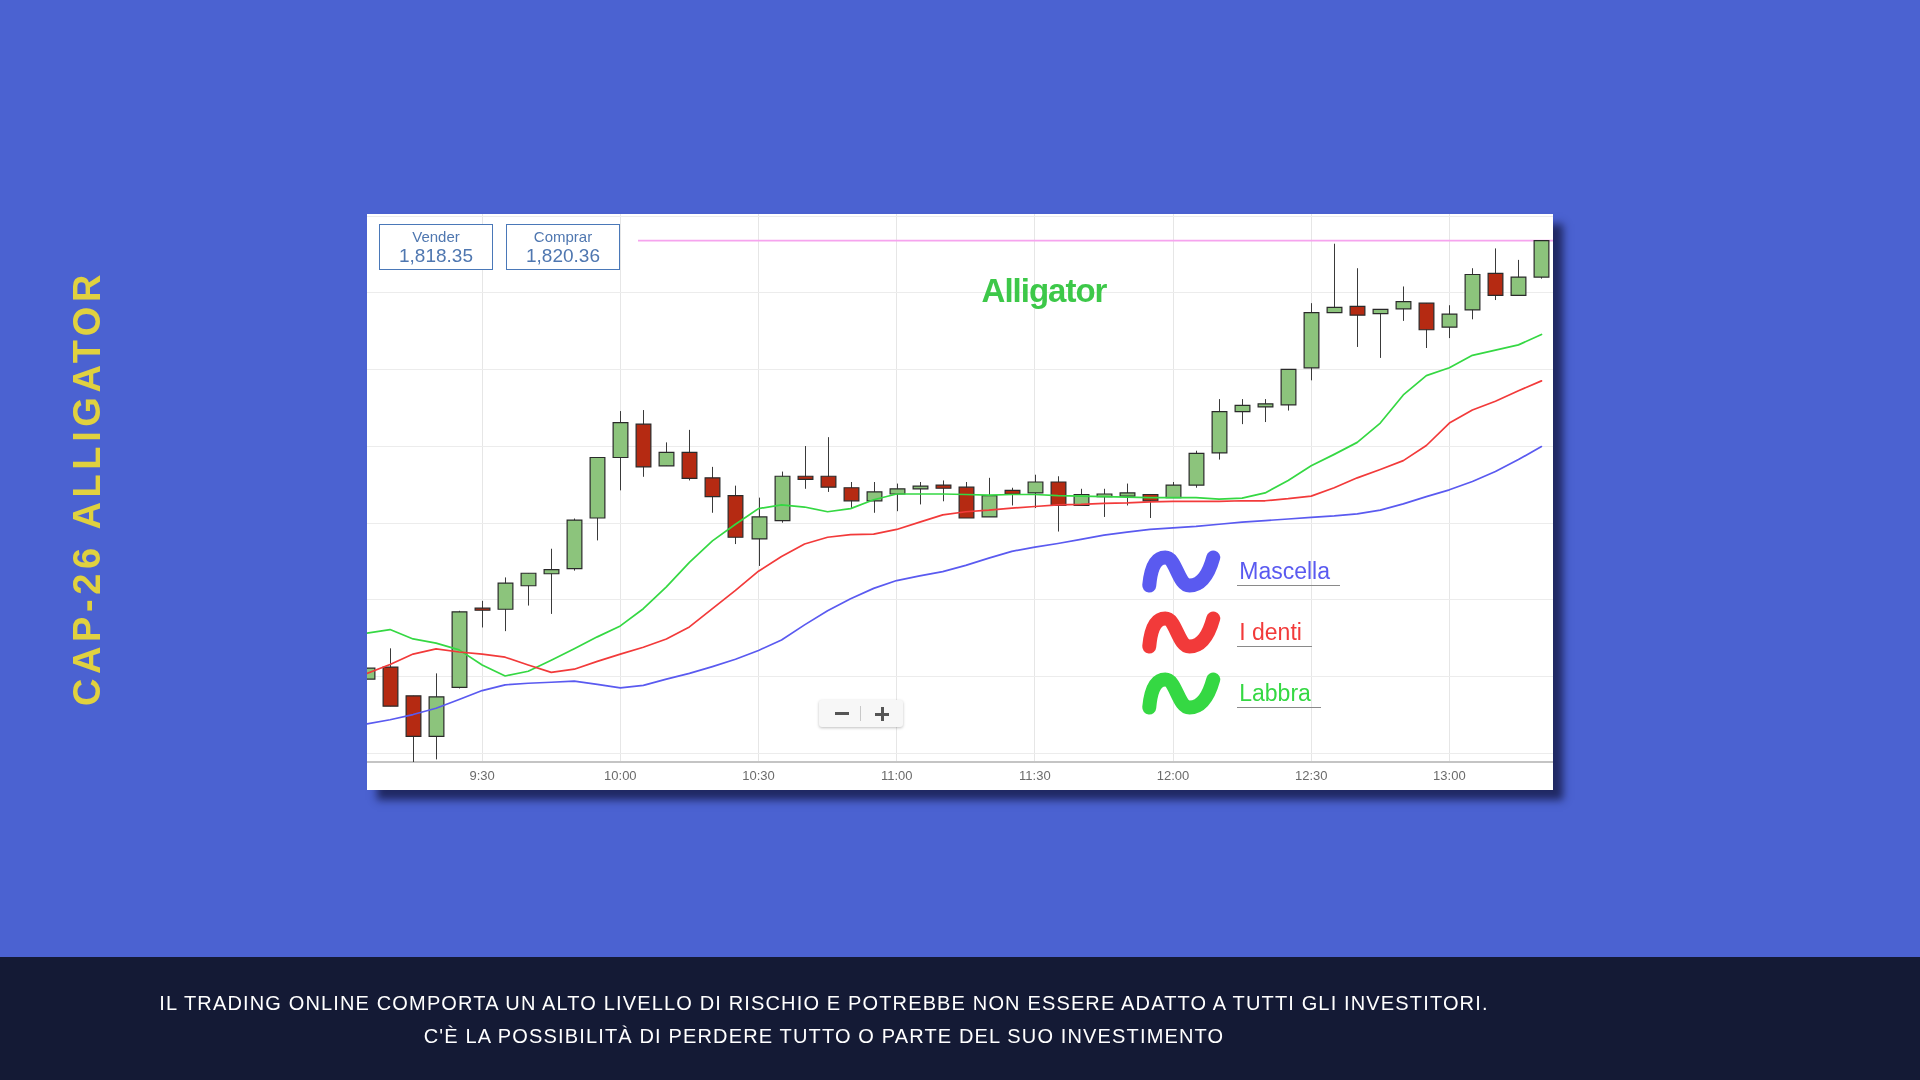  What do you see at coordinates (824, 1003) in the screenshot?
I see `text: IL TRADING ONLINE COMPORTA UN ALTO LIVELLO DI RISCHIO E POTREBBE NON ESSERE ADATTO A TUTTI GLI INVESTITORI.` at bounding box center [824, 1003].